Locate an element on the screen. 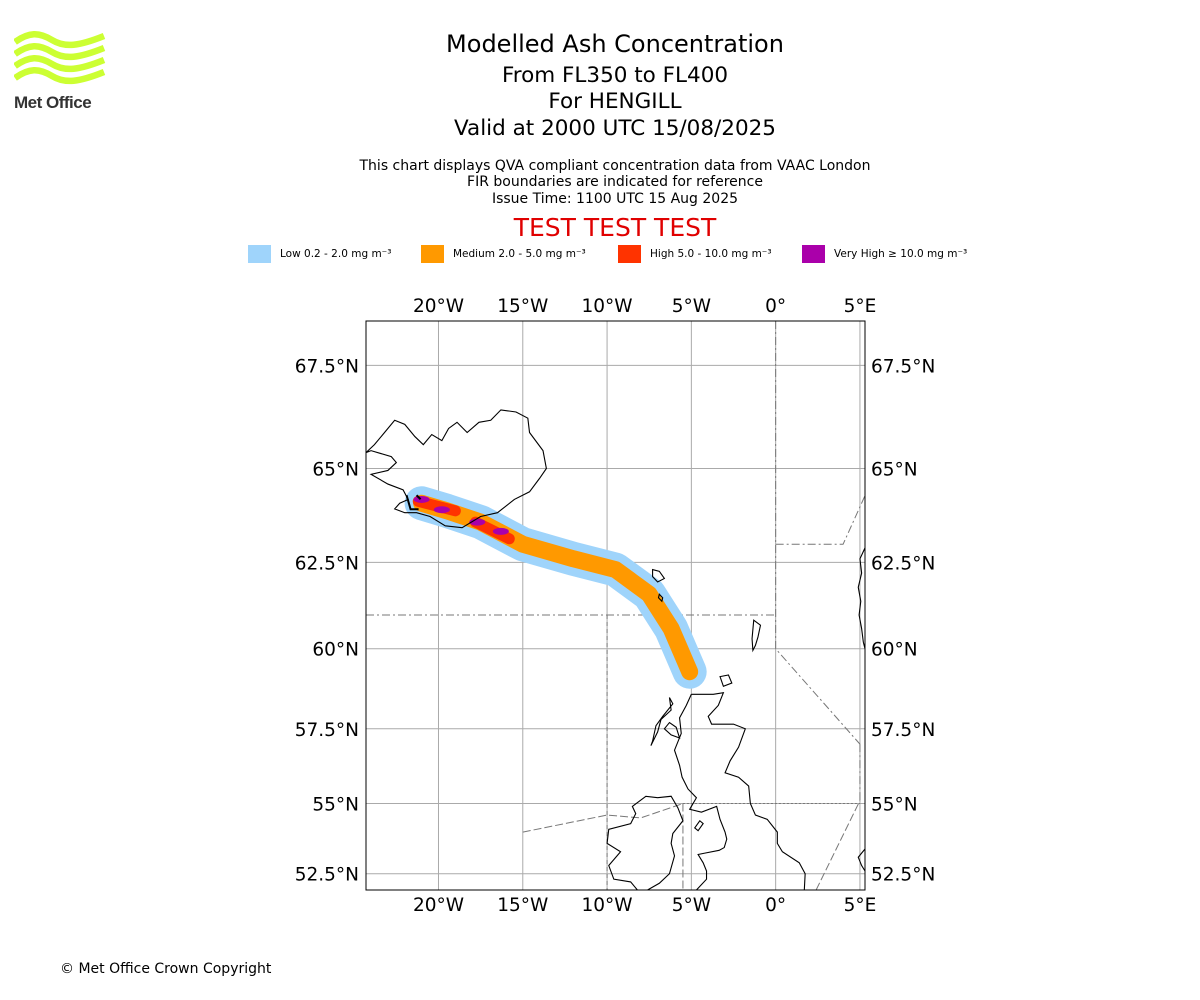 Image resolution: width=1200 pixels, height=1000 pixels. legend-label-medium: Medium 2.0 - 5.0 mg m⁻³ is located at coordinates (519, 253).